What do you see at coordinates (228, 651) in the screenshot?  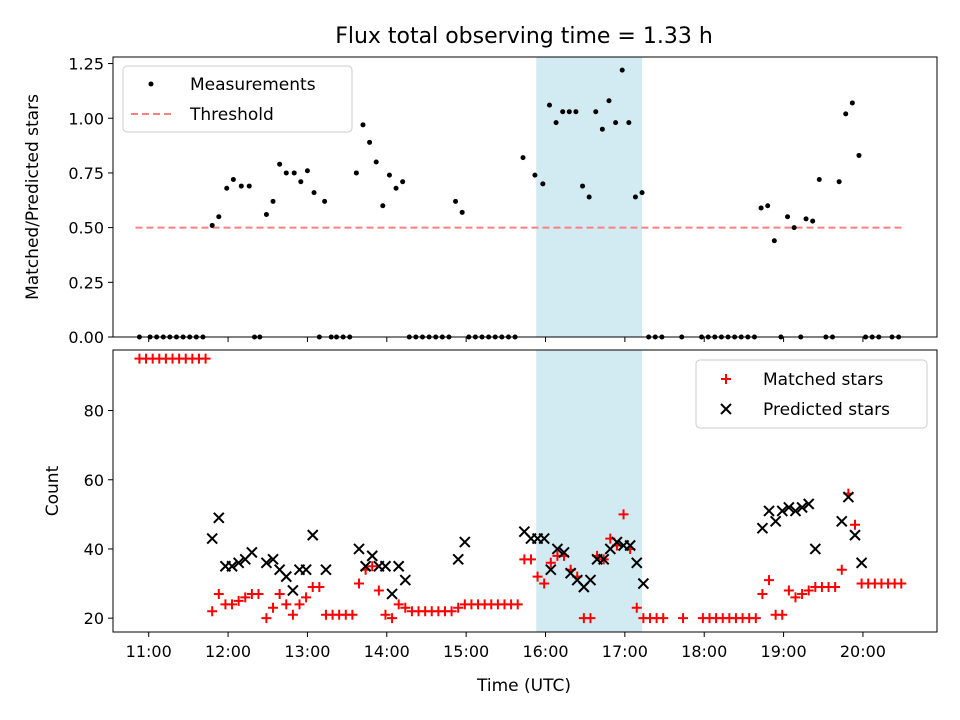 I see `x-tick-label: 12:00` at bounding box center [228, 651].